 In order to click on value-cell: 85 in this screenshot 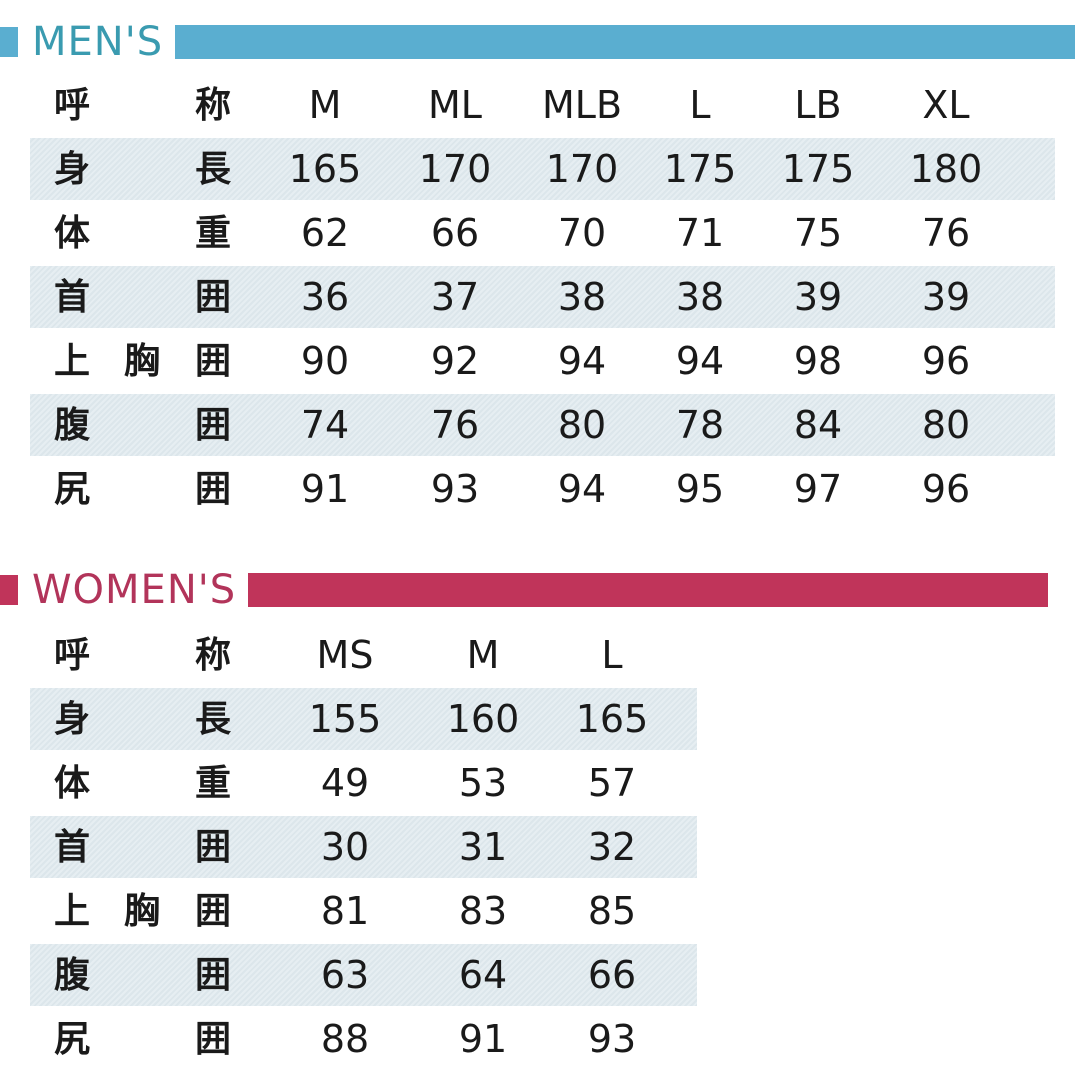, I will do `click(612, 911)`.